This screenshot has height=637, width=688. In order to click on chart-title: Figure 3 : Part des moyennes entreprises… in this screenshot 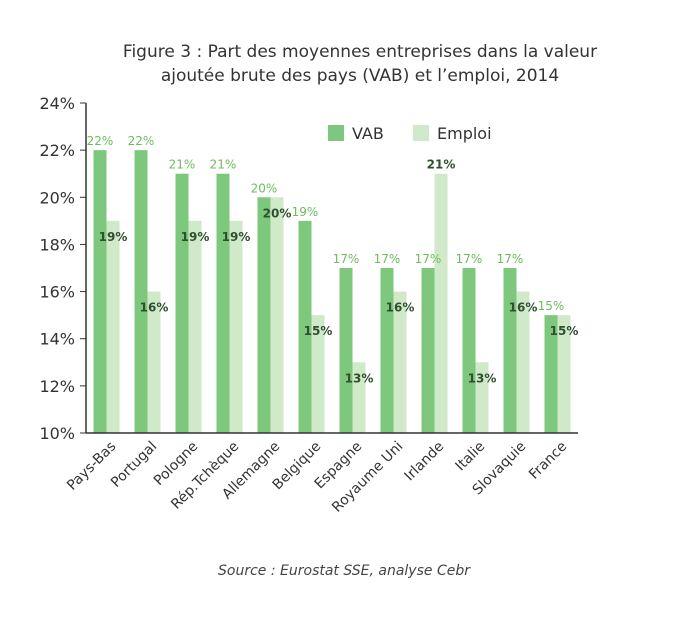, I will do `click(360, 64)`.